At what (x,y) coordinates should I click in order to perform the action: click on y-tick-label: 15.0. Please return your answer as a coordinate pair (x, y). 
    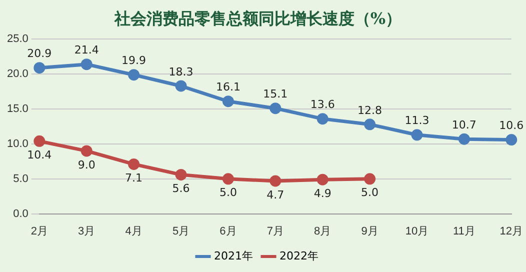
    Looking at the image, I should click on (17, 109).